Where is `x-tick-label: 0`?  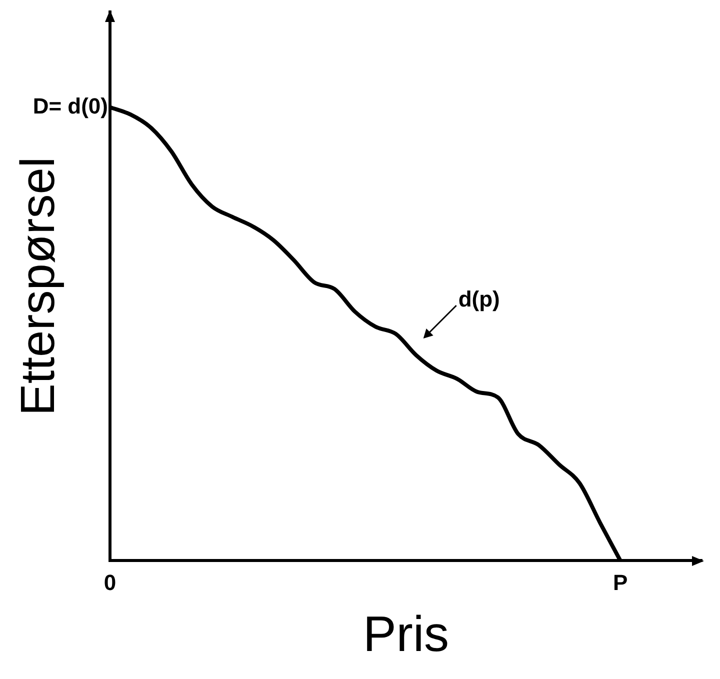
x-tick-label: 0 is located at coordinates (110, 582).